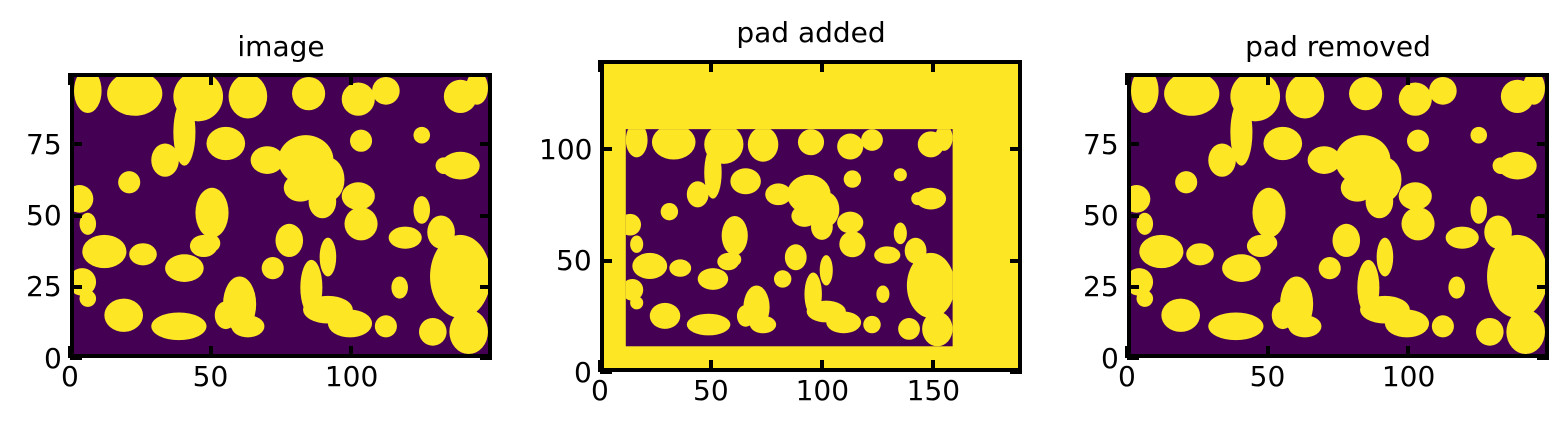 The width and height of the screenshot is (1568, 434). What do you see at coordinates (933, 390) in the screenshot?
I see `x-tick-label: 150` at bounding box center [933, 390].